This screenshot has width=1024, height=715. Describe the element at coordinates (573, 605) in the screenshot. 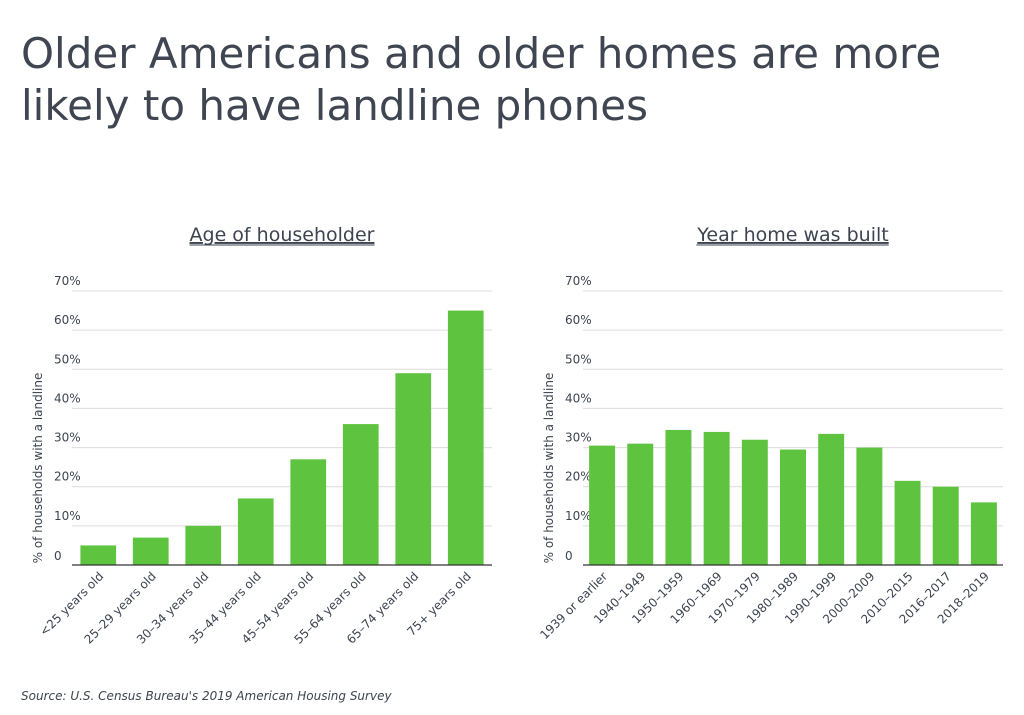

I see `chart2-category-label: 1939 or earlier` at that location.